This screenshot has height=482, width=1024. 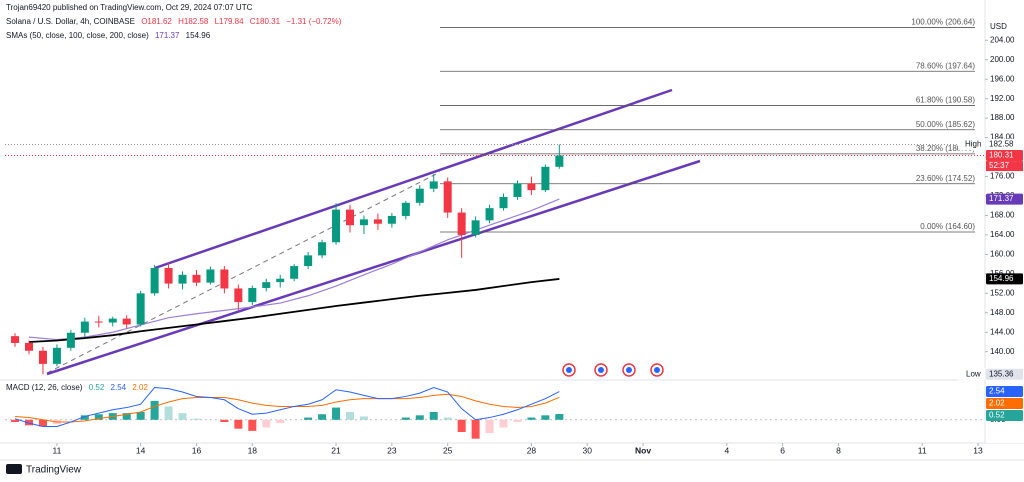 I want to click on fib-label: 23.60% (174.52), so click(x=945, y=178).